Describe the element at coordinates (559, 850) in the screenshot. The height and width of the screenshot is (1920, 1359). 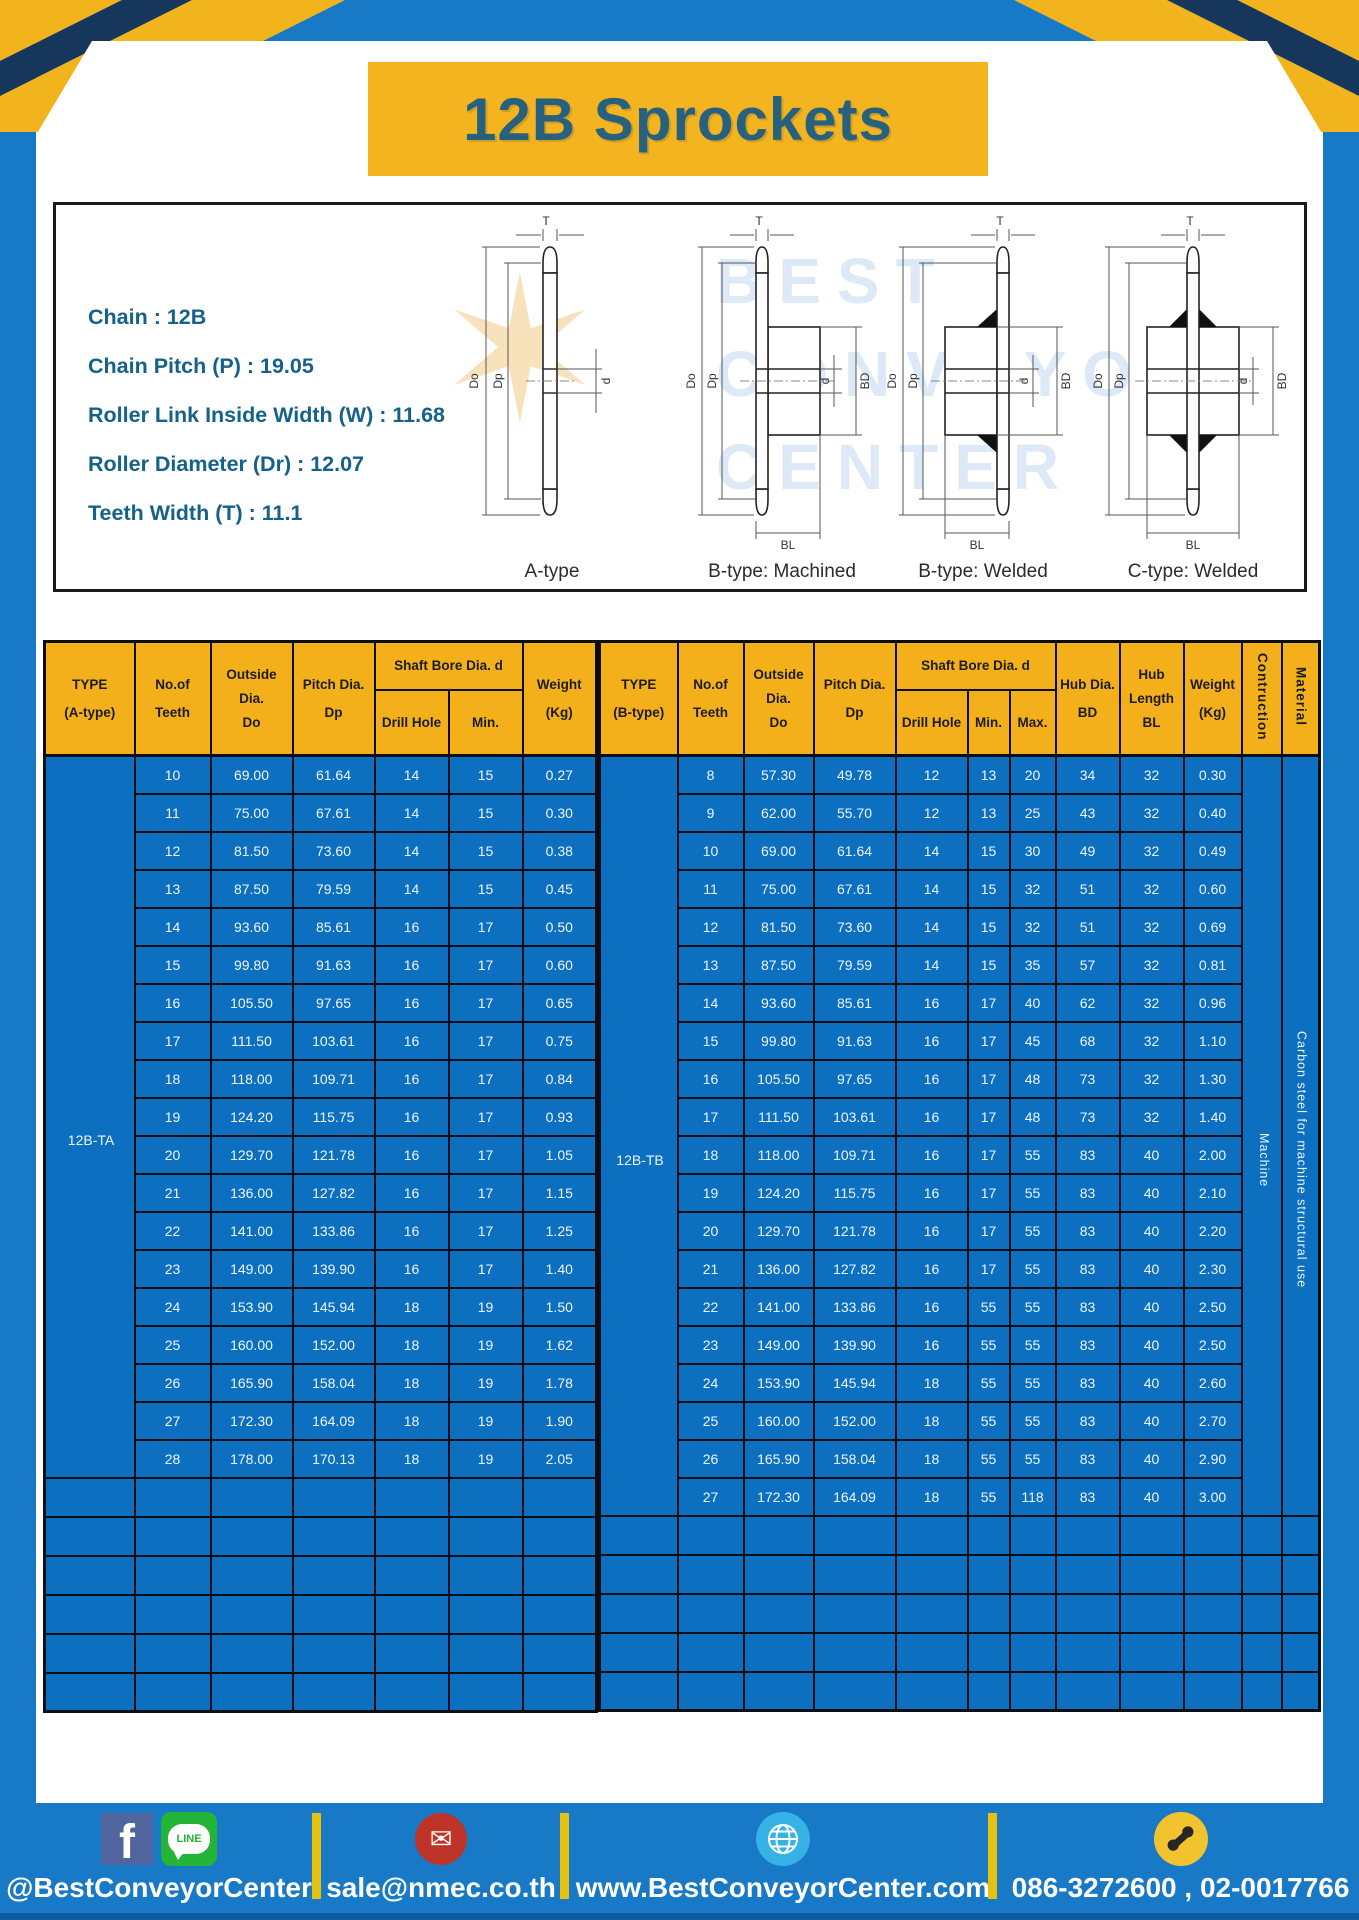
I see `cell-weight: 0.38` at that location.